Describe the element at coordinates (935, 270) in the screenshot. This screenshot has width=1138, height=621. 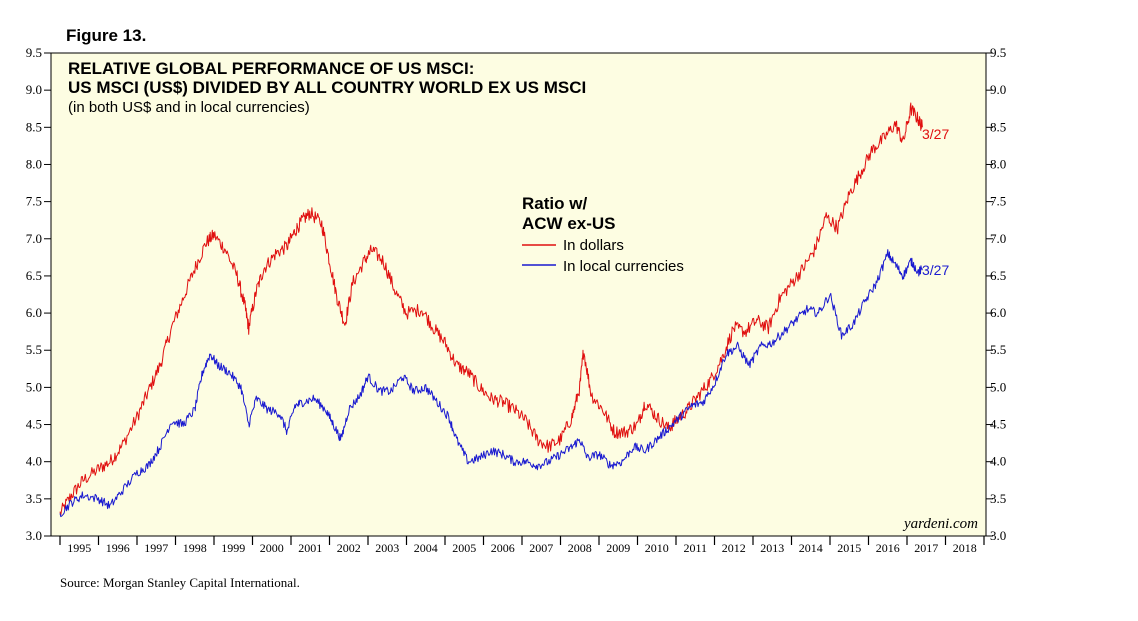
I see `end-label-local: 3/27` at that location.